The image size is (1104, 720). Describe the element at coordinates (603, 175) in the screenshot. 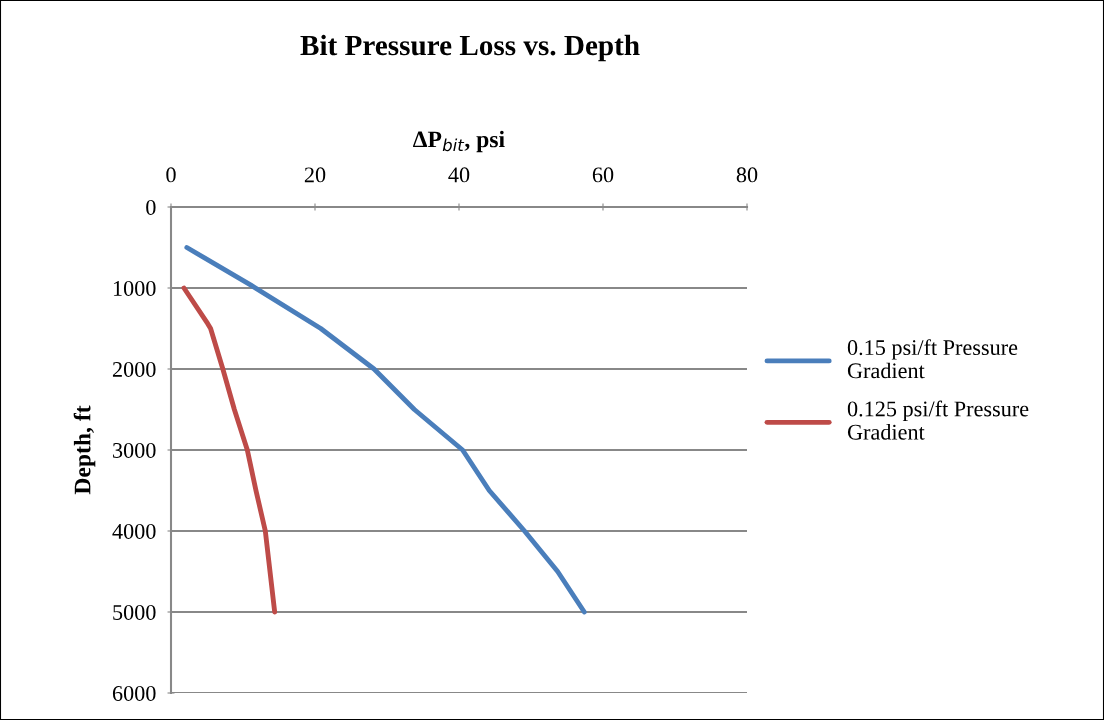

I see `x-tick-label: 60` at that location.